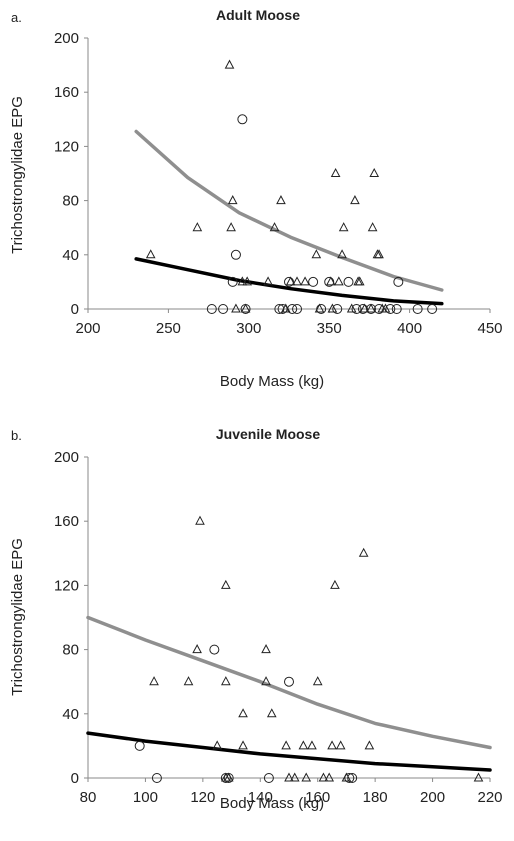 The width and height of the screenshot is (514, 841). I want to click on x-axis-title-juvenile: Body Mass (kg), so click(272, 803).